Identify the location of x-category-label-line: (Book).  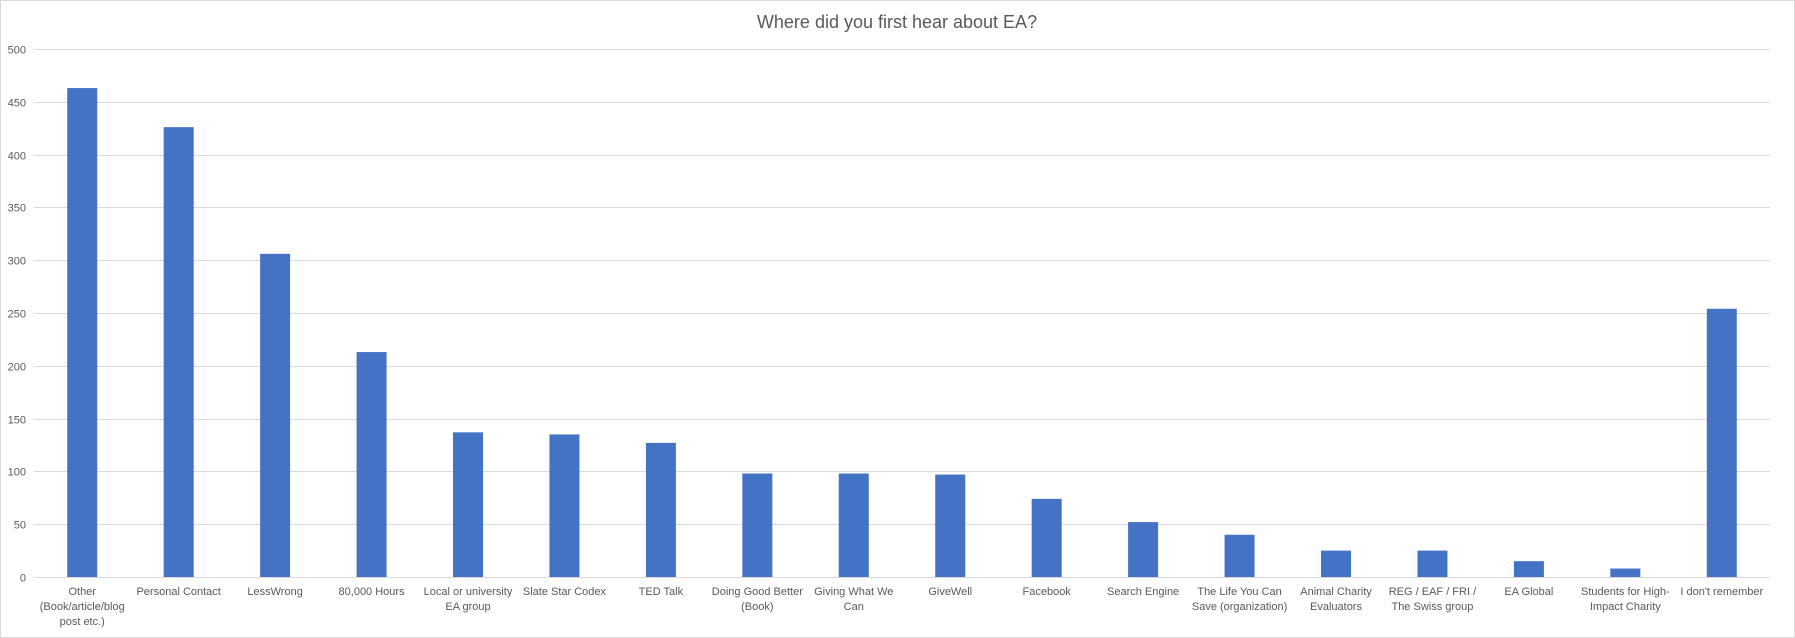
(757, 607).